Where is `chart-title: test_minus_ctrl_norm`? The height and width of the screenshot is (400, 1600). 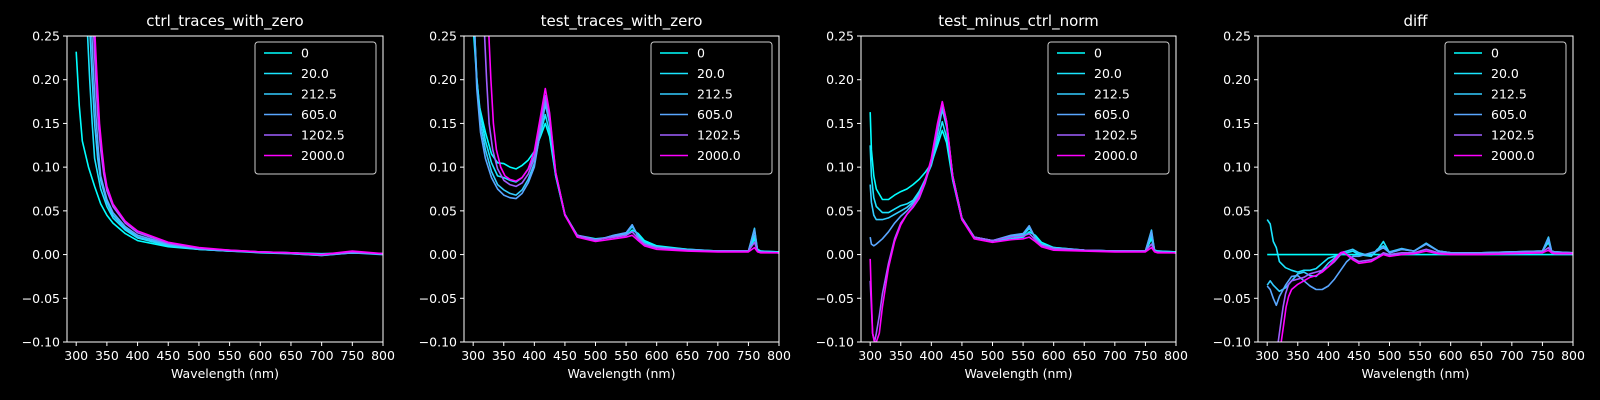 chart-title: test_minus_ctrl_norm is located at coordinates (1018, 21).